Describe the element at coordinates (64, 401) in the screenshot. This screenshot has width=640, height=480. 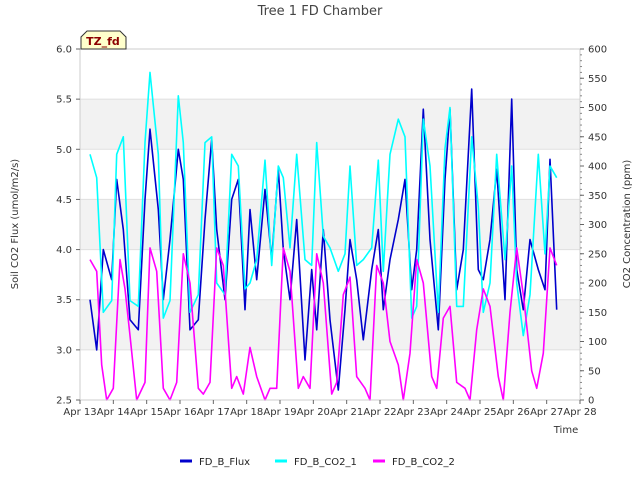
I see `y-tick-label: 2.5` at that location.